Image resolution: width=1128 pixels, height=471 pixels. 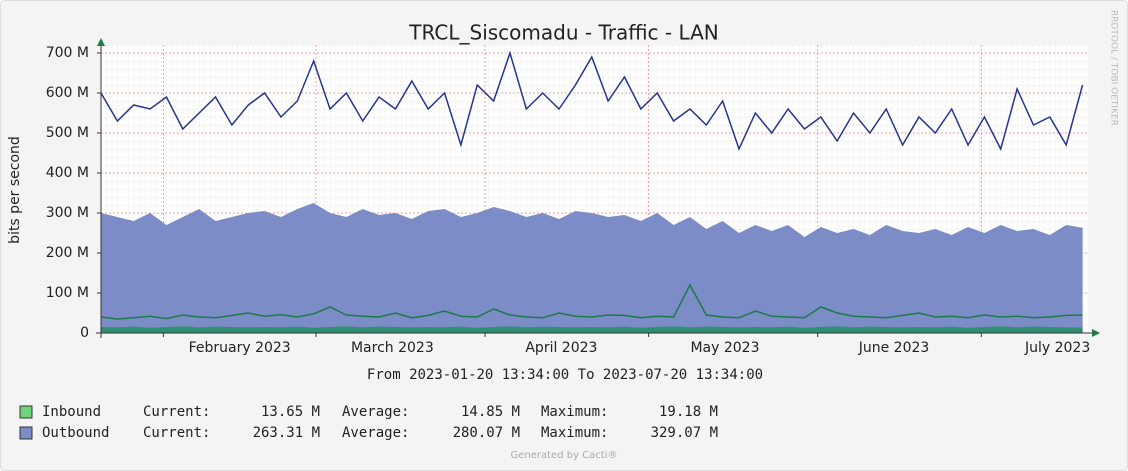 I want to click on y-tick-label: 100 M, so click(x=67, y=293).